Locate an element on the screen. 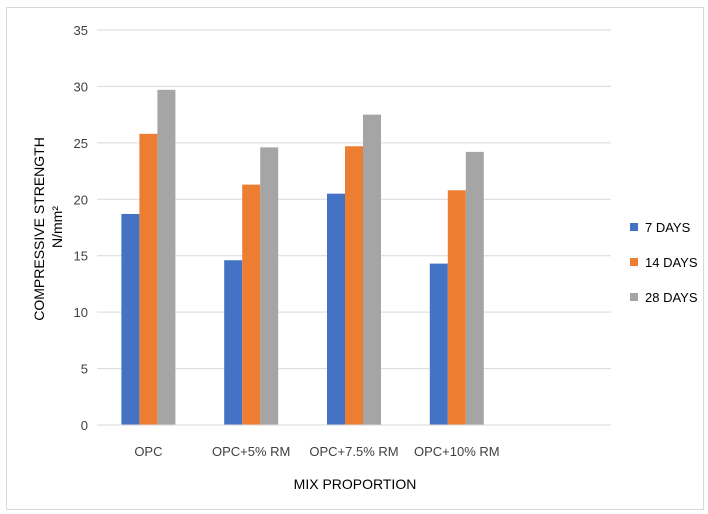 The height and width of the screenshot is (514, 708). x-axis-title: MIX PROPORTION is located at coordinates (355, 484).